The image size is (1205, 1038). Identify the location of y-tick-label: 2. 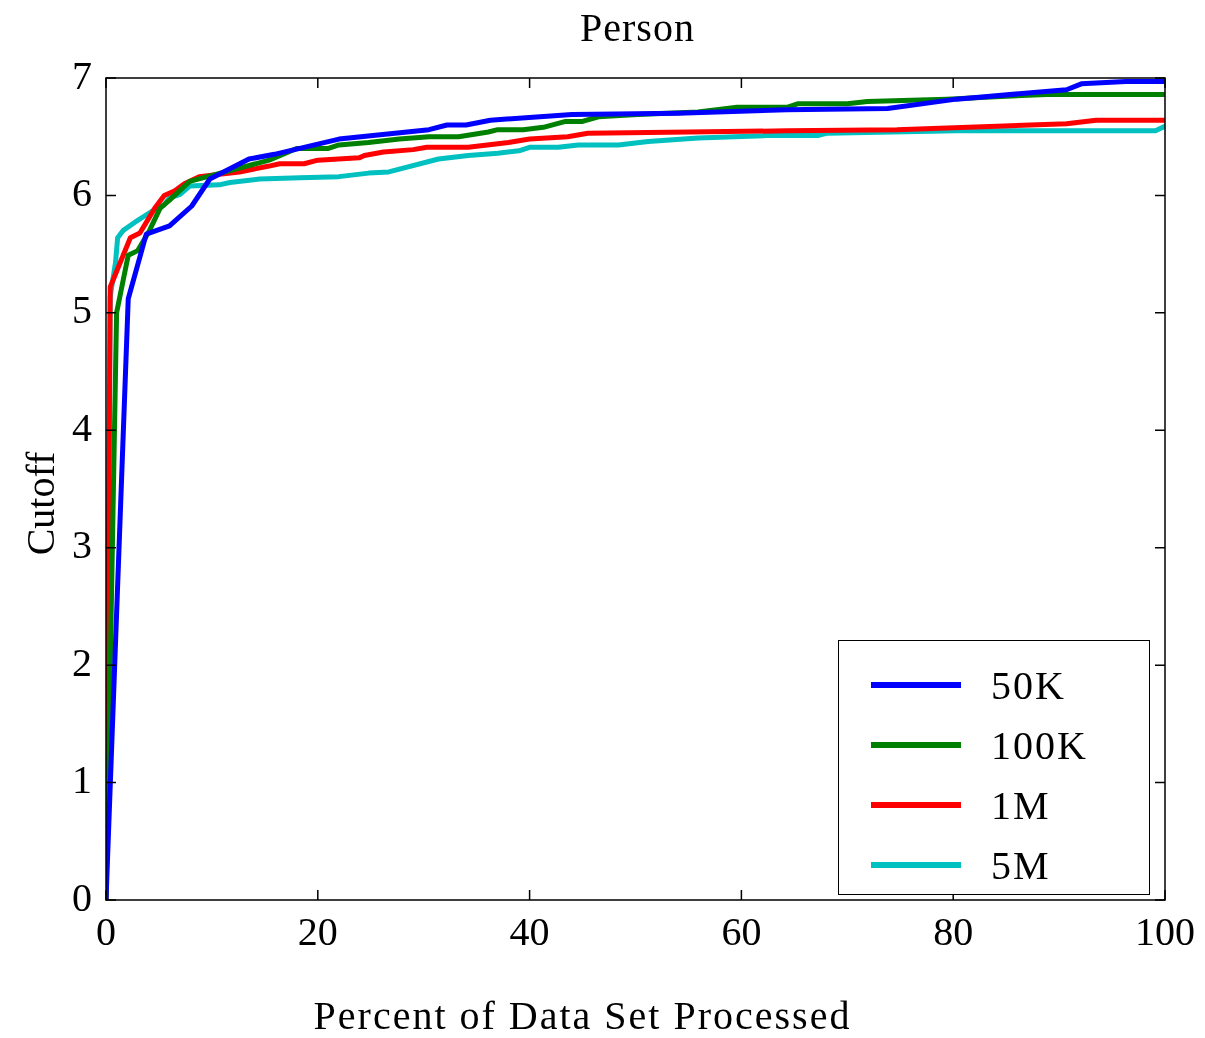
(82, 662).